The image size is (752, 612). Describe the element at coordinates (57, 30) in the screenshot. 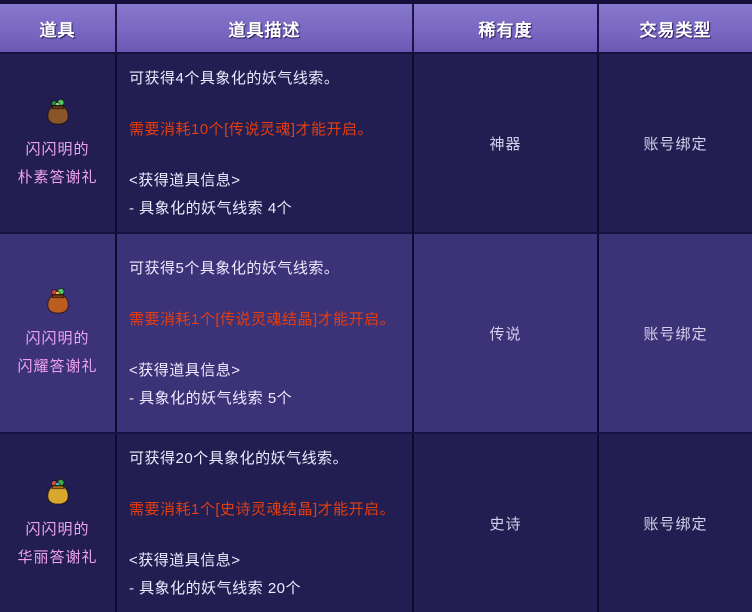

I see `column-header-item: 道具` at that location.